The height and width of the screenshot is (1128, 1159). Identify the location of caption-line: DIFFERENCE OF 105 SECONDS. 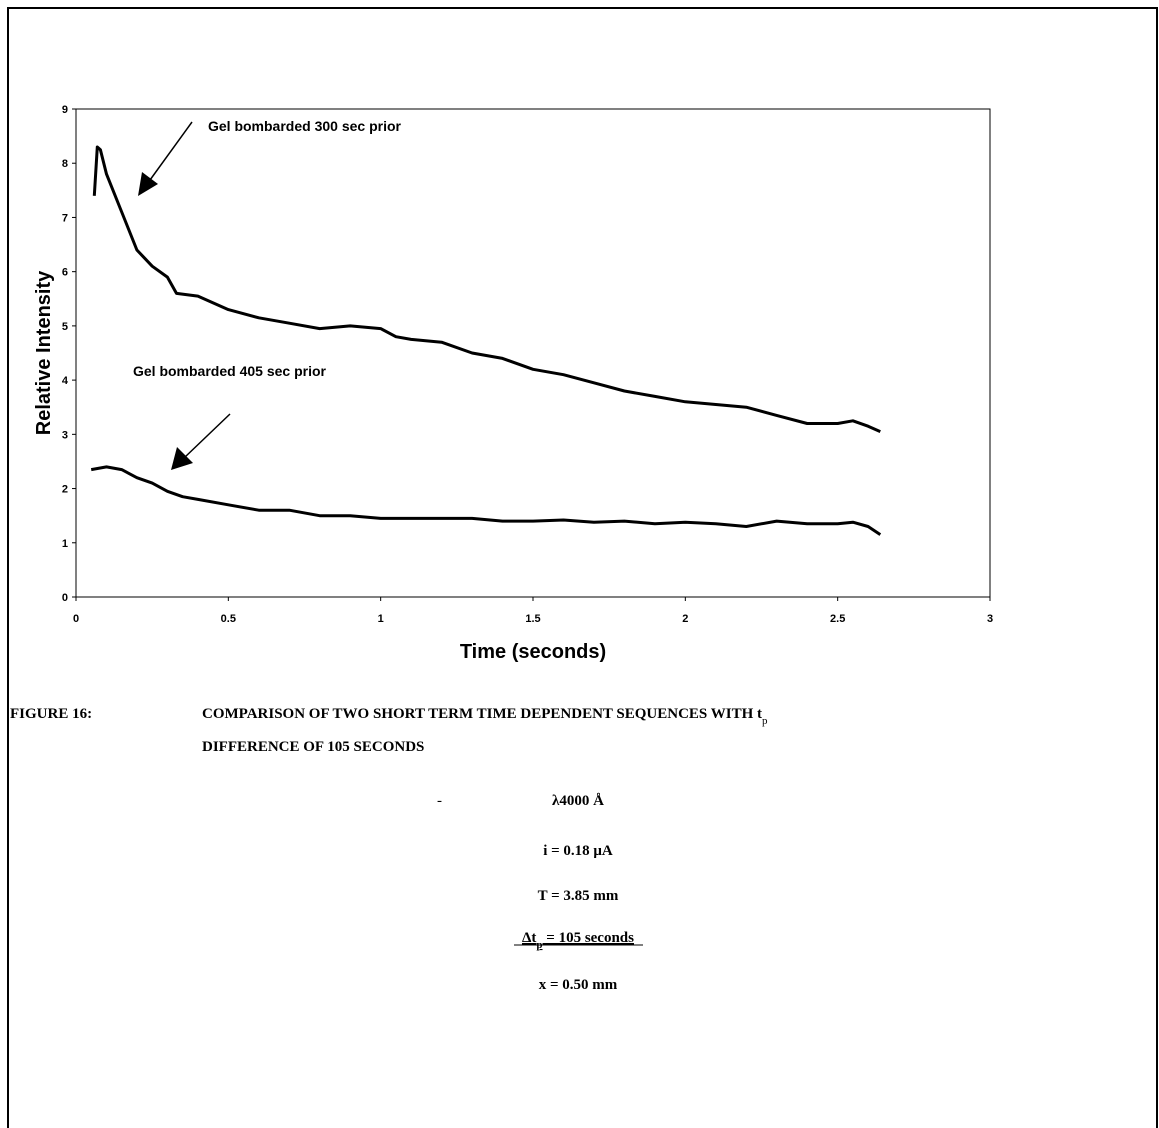
(313, 747).